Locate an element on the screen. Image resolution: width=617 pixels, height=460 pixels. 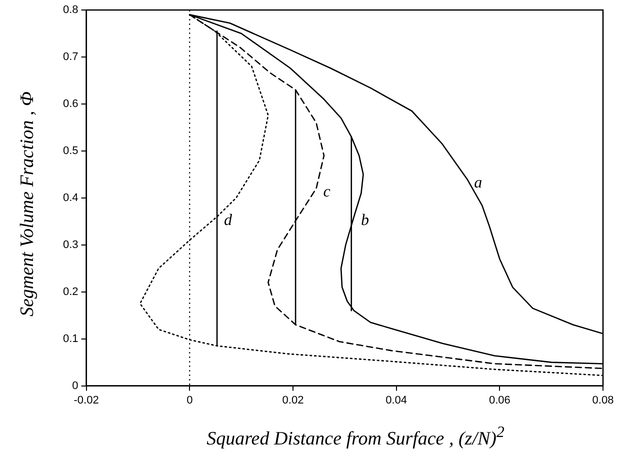
x-tick-label: -0.02 is located at coordinates (86, 400).